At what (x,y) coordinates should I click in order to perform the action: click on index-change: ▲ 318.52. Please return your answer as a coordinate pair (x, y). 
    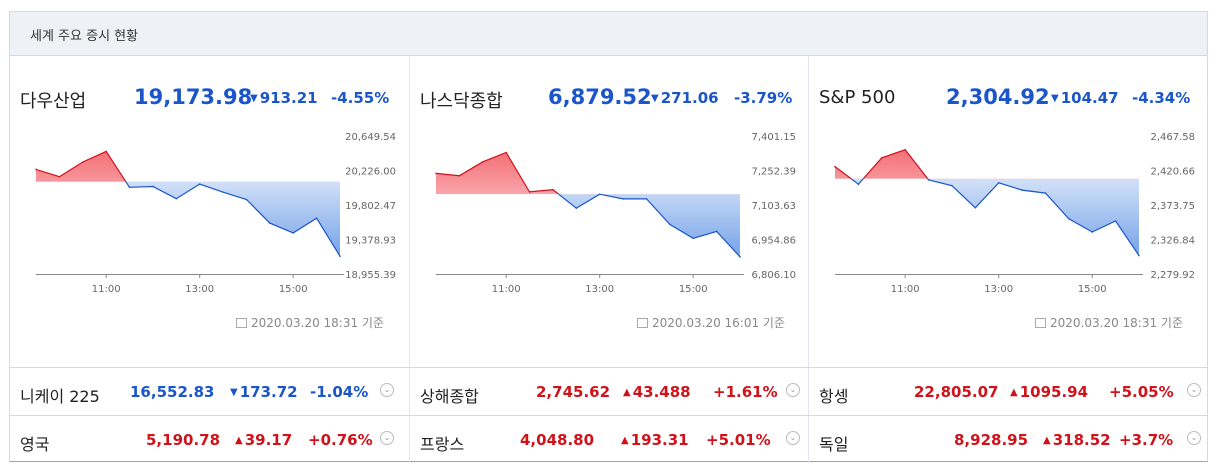
    Looking at the image, I should click on (1077, 440).